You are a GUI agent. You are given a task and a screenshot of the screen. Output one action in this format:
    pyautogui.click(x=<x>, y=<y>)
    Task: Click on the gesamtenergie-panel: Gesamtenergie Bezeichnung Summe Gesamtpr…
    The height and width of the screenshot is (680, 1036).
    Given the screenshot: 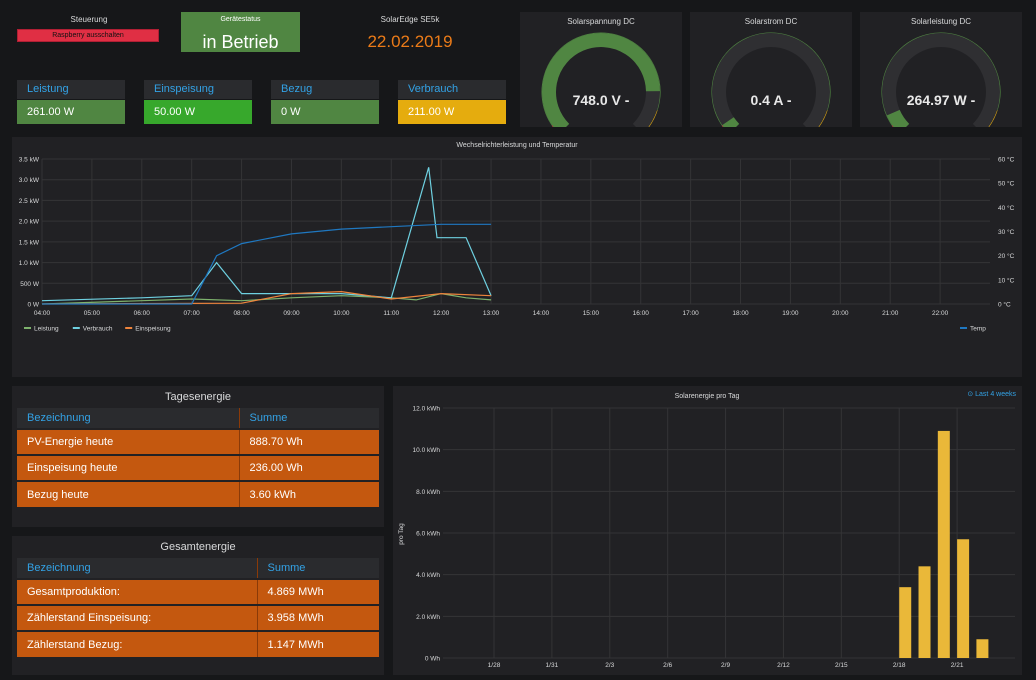 What is the action you would take?
    pyautogui.click(x=198, y=605)
    